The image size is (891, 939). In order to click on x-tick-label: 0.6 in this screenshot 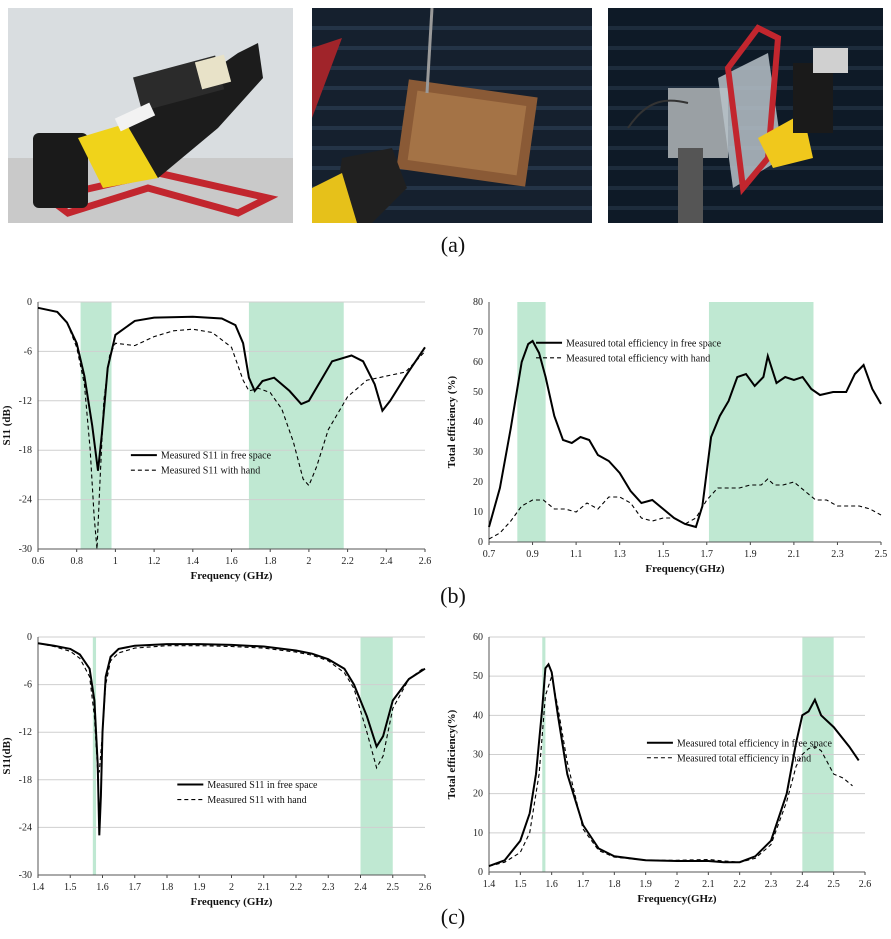, I will do `click(38, 561)`.